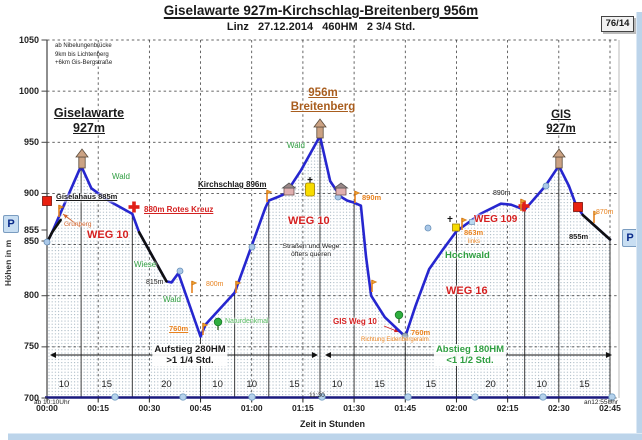 This screenshot has width=642, height=440. What do you see at coordinates (28, 39) in the screenshot?
I see `y-axis-label: 1050` at bounding box center [28, 39].